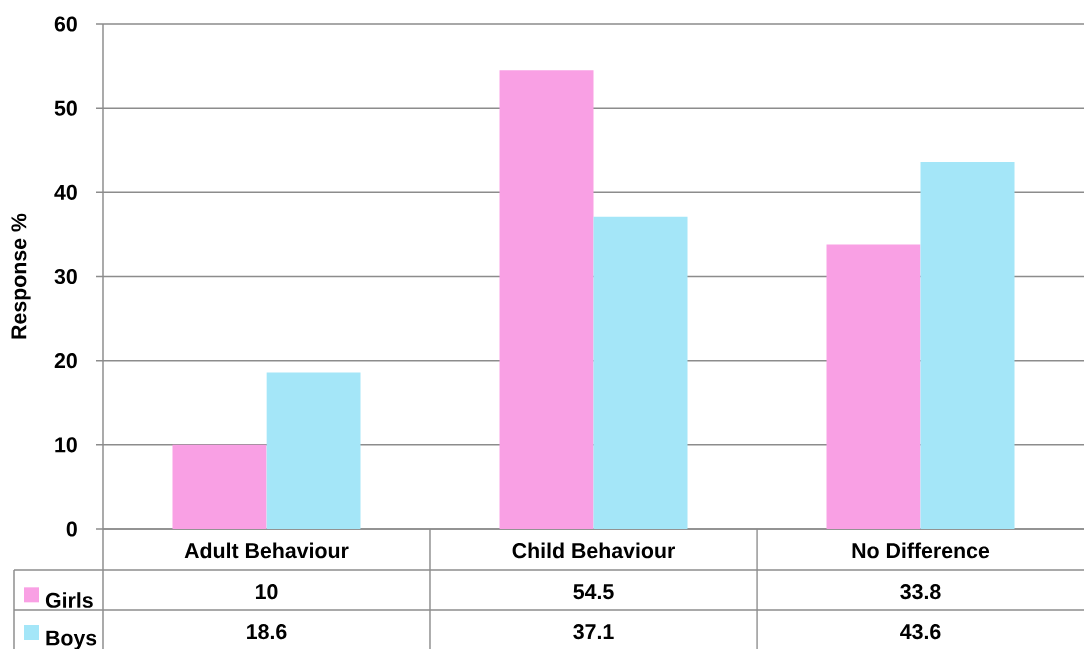  I want to click on y-tick-label: 10, so click(66, 445).